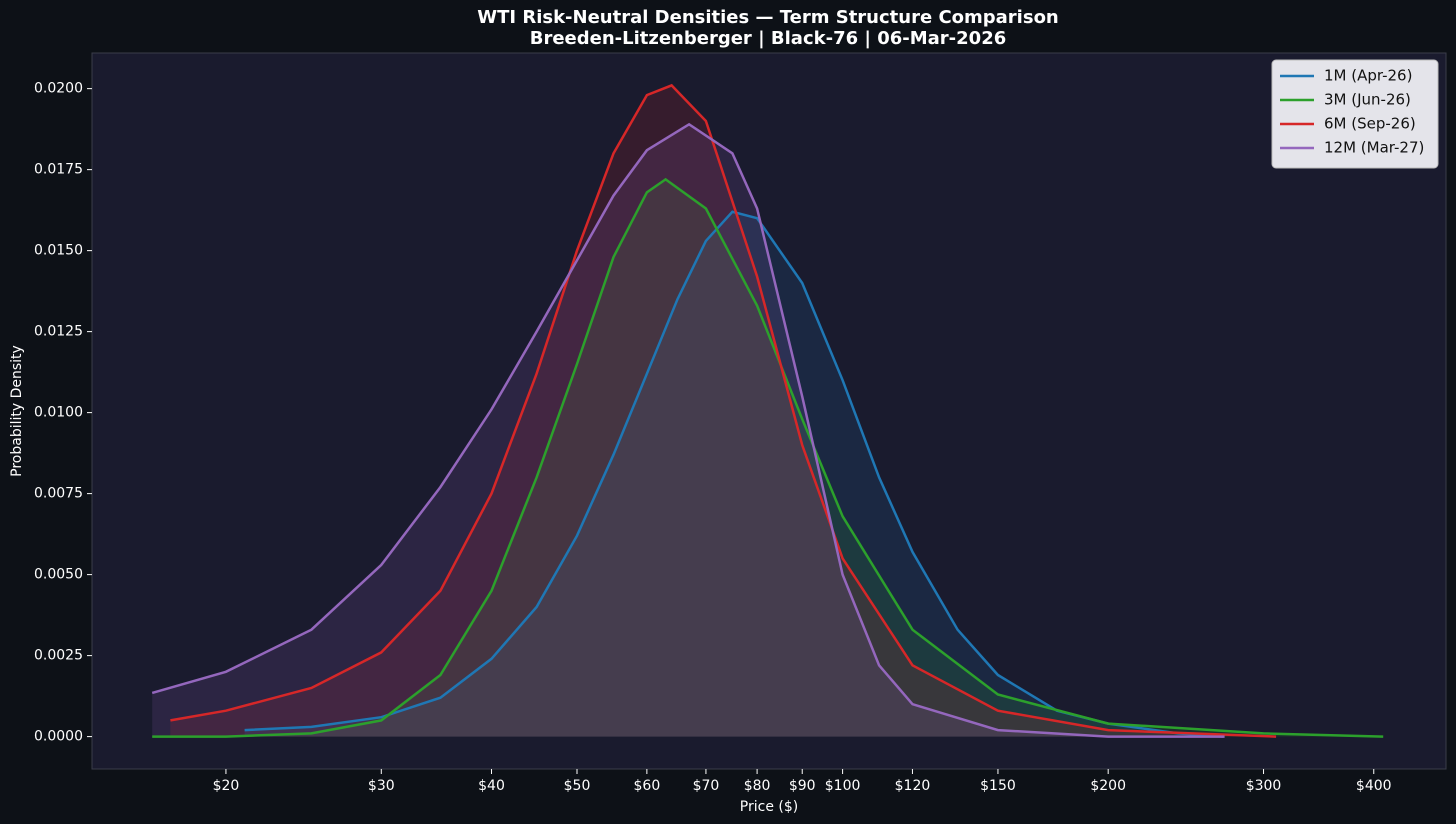 The width and height of the screenshot is (1456, 824). I want to click on x-tick-label: $40, so click(491, 786).